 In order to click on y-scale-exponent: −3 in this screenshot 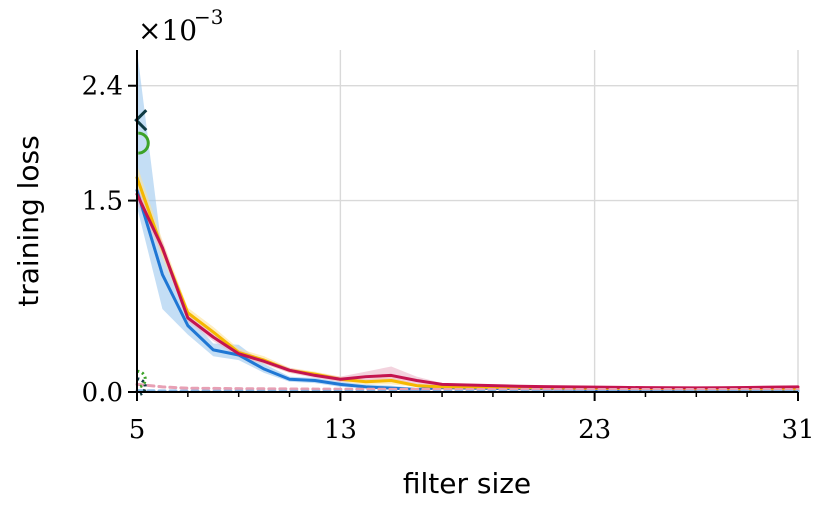, I will do `click(208, 17)`.